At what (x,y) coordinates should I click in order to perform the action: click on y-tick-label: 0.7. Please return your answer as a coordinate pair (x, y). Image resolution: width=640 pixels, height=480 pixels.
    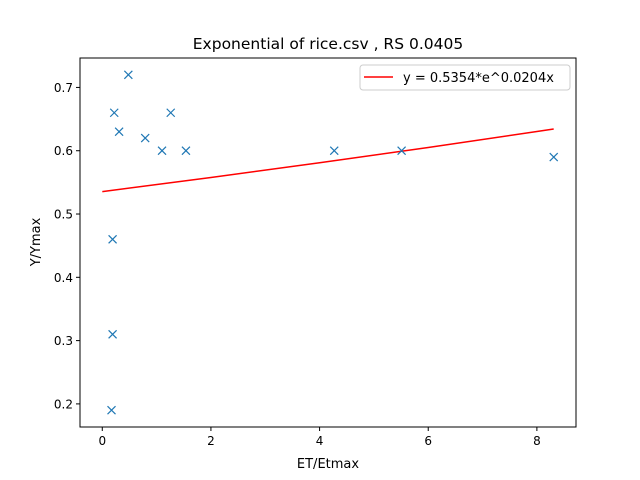
    Looking at the image, I should click on (63, 88).